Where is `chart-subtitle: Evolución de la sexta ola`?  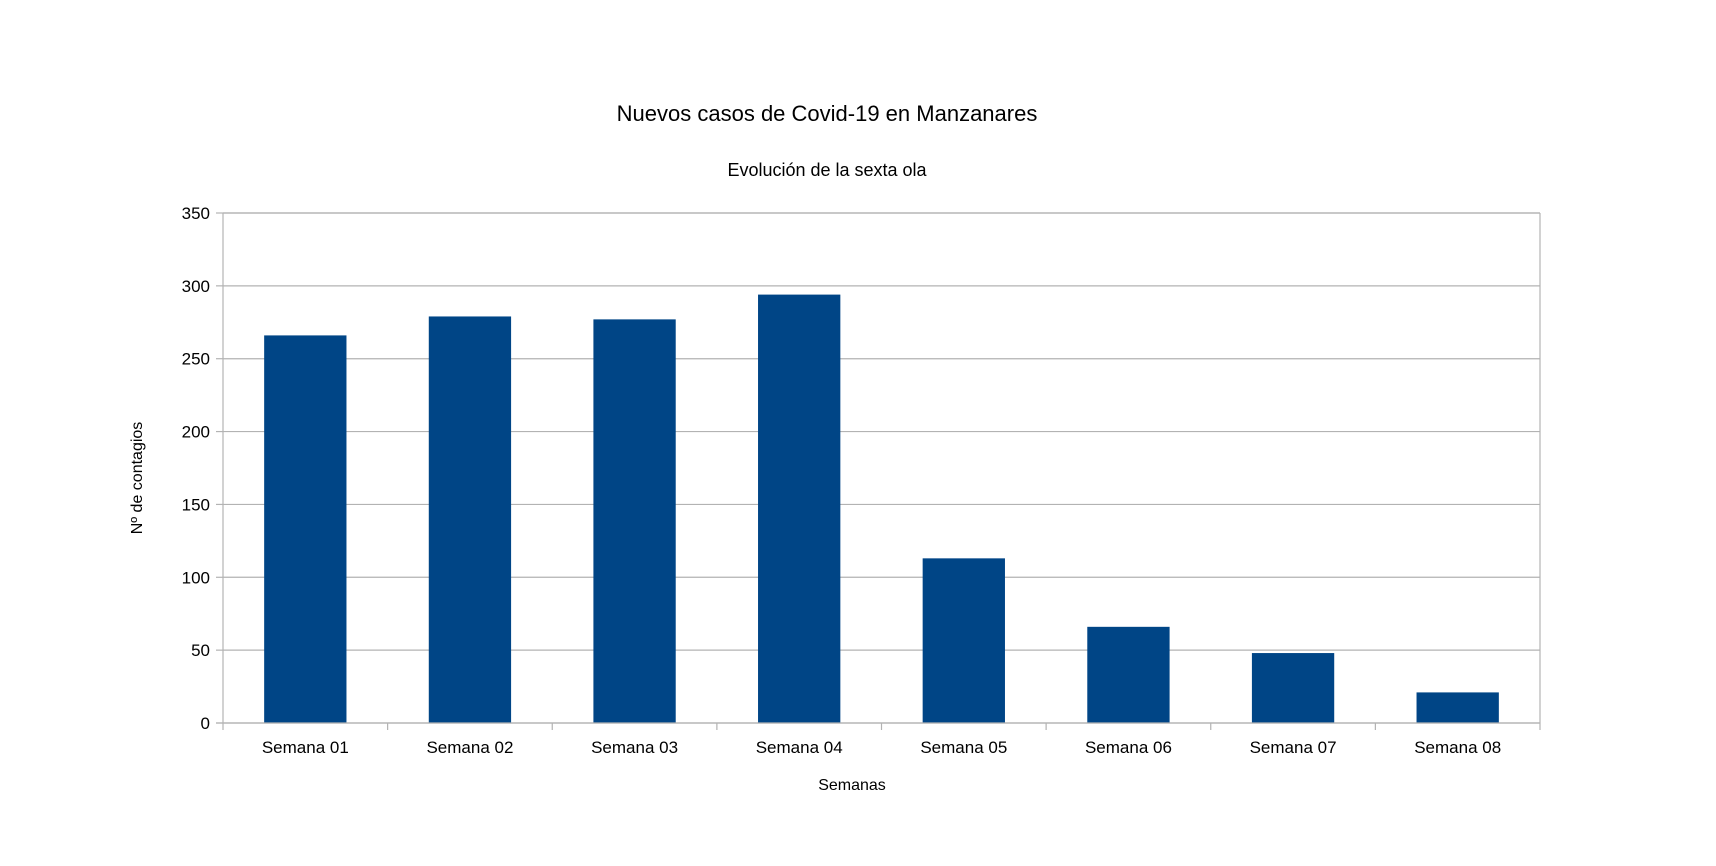
chart-subtitle: Evolución de la sexta ola is located at coordinates (827, 170).